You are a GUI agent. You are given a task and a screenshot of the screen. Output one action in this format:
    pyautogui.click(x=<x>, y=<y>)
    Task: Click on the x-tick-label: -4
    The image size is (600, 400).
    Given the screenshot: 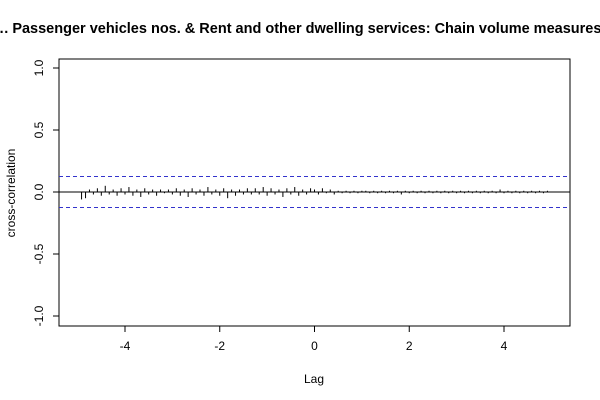 What is the action you would take?
    pyautogui.click(x=125, y=346)
    